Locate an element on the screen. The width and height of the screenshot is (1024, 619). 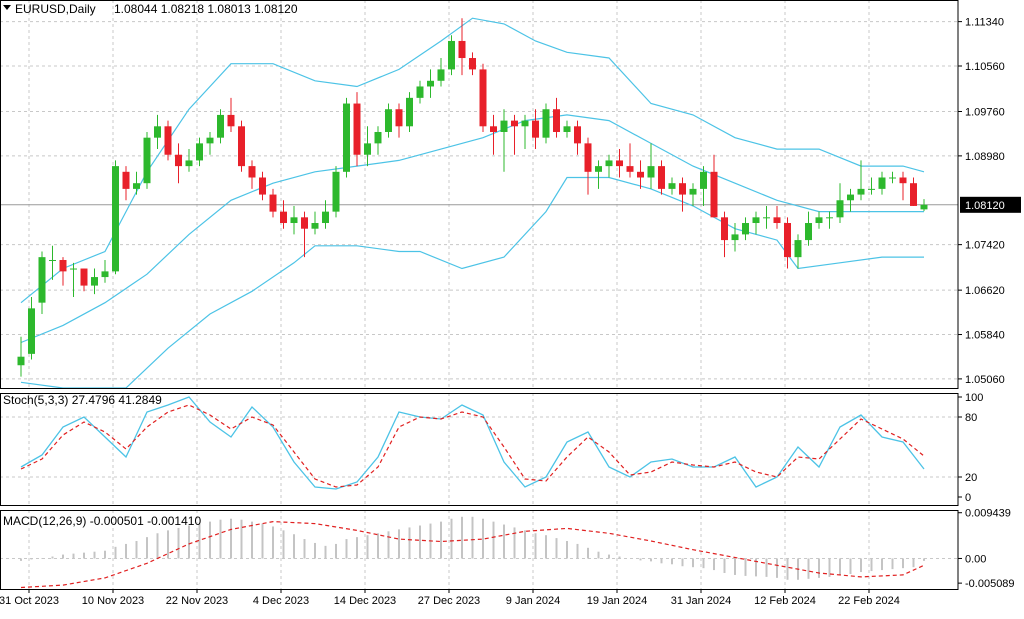
price-tick-label: 1.05840 is located at coordinates (985, 336).